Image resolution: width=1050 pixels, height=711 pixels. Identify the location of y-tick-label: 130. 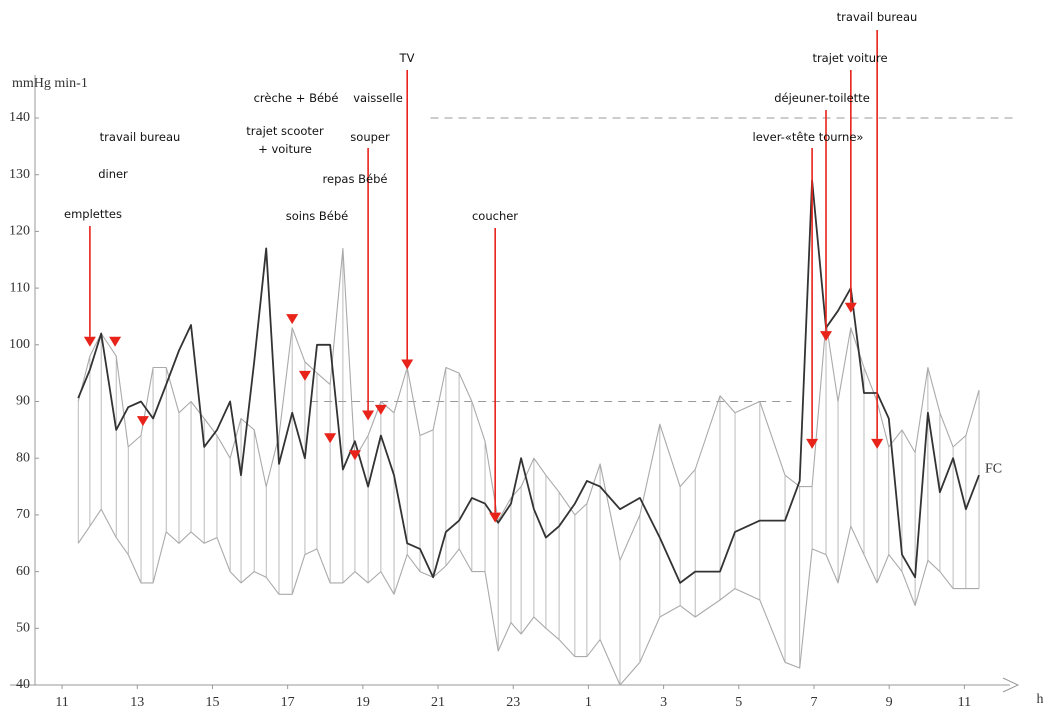
(19, 174).